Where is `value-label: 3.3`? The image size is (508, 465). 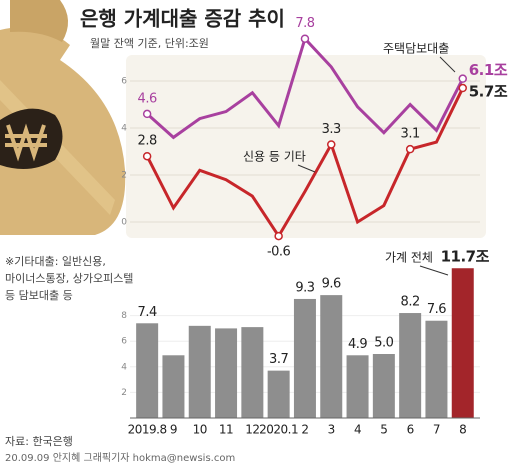
value-label: 3.3 is located at coordinates (331, 129).